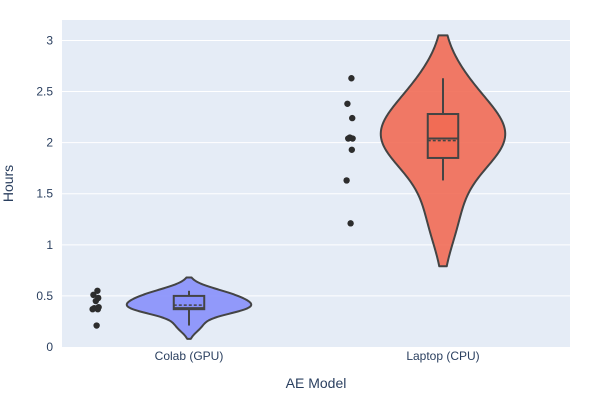  What do you see at coordinates (442, 356) in the screenshot?
I see `x-tick-label: Laptop (CPU)` at bounding box center [442, 356].